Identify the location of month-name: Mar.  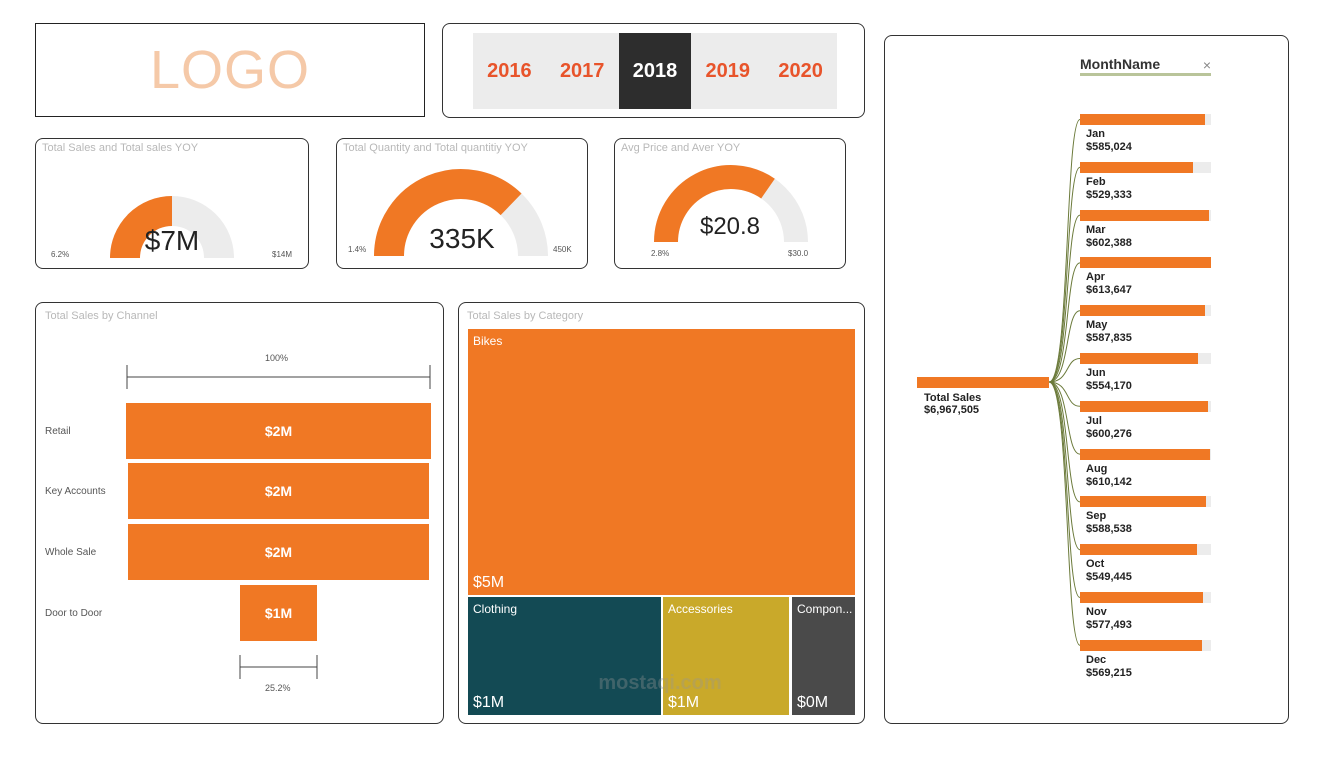
(1096, 229).